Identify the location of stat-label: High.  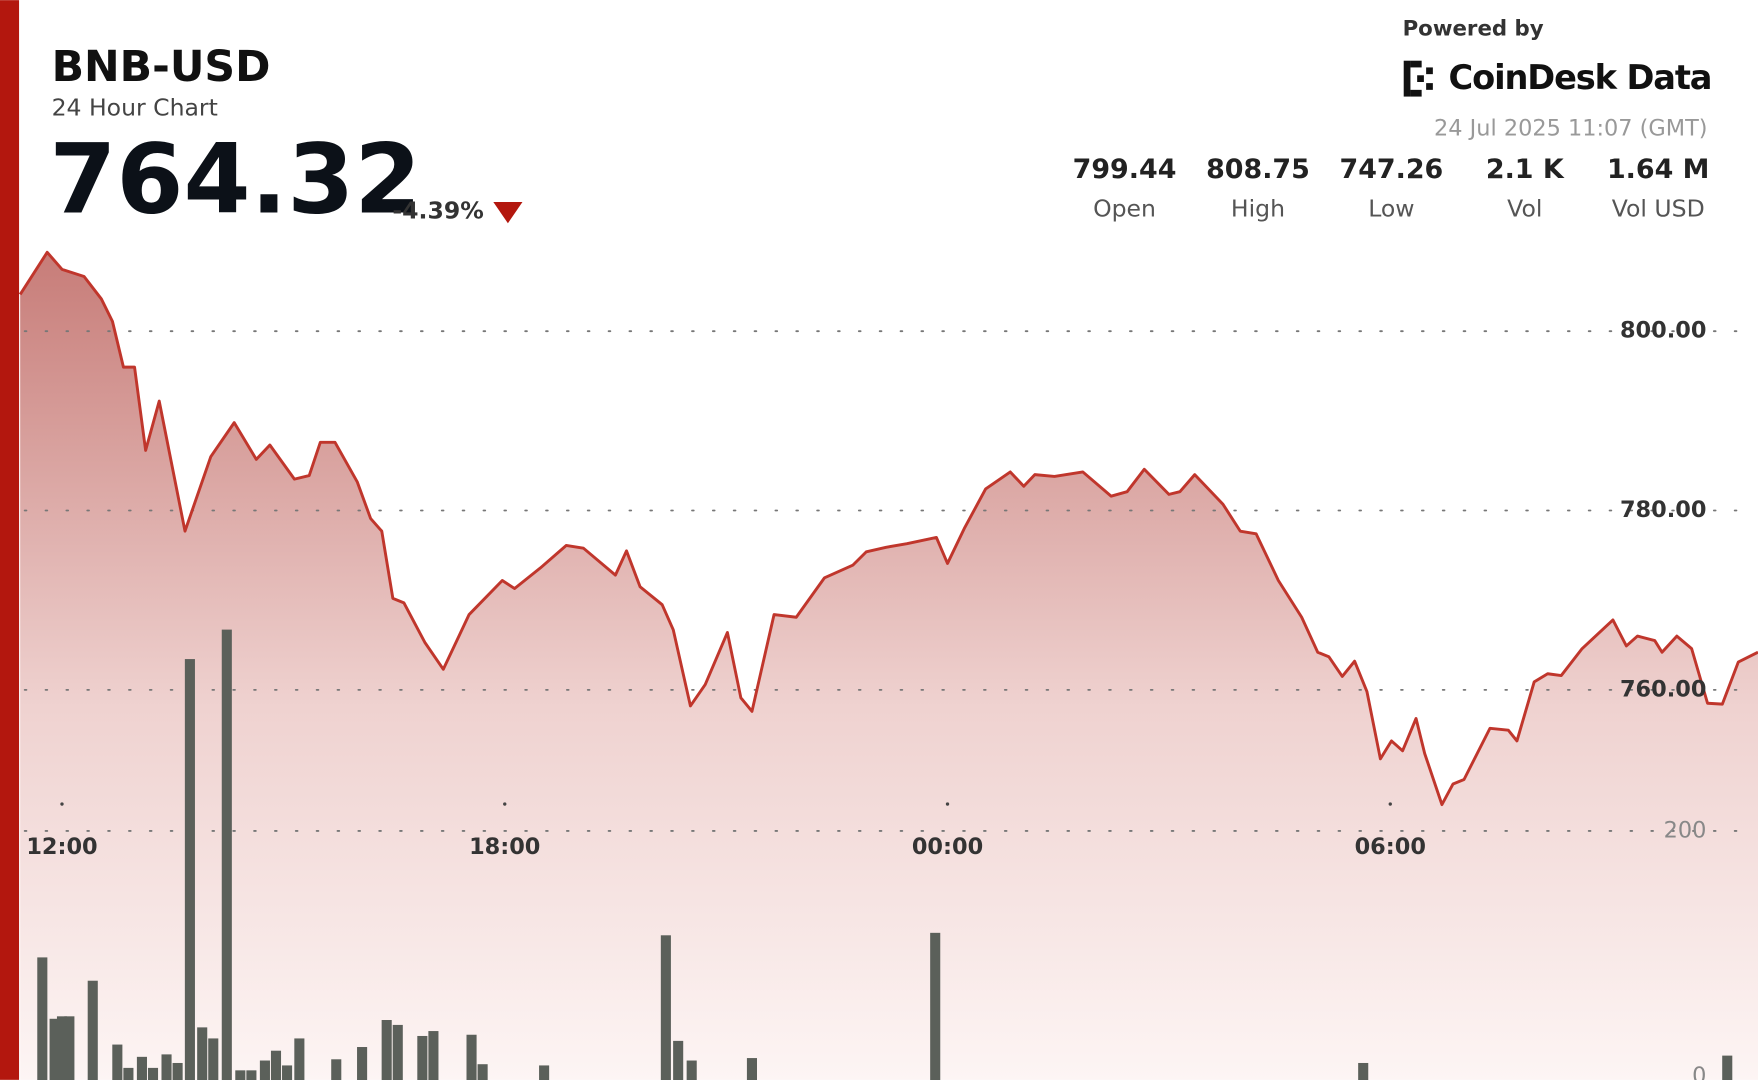
(1258, 208).